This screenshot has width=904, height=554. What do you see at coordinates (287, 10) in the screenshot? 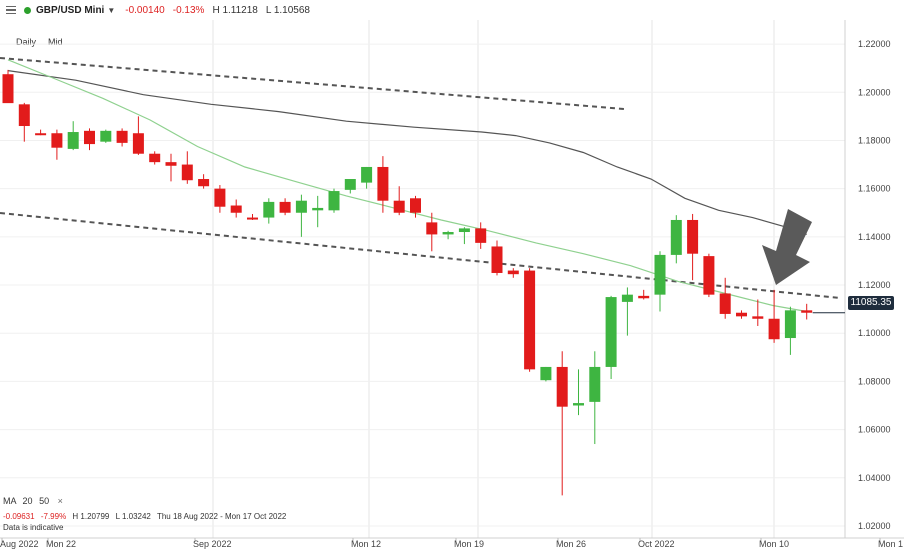
I see `session-low: L 1.10568` at bounding box center [287, 10].